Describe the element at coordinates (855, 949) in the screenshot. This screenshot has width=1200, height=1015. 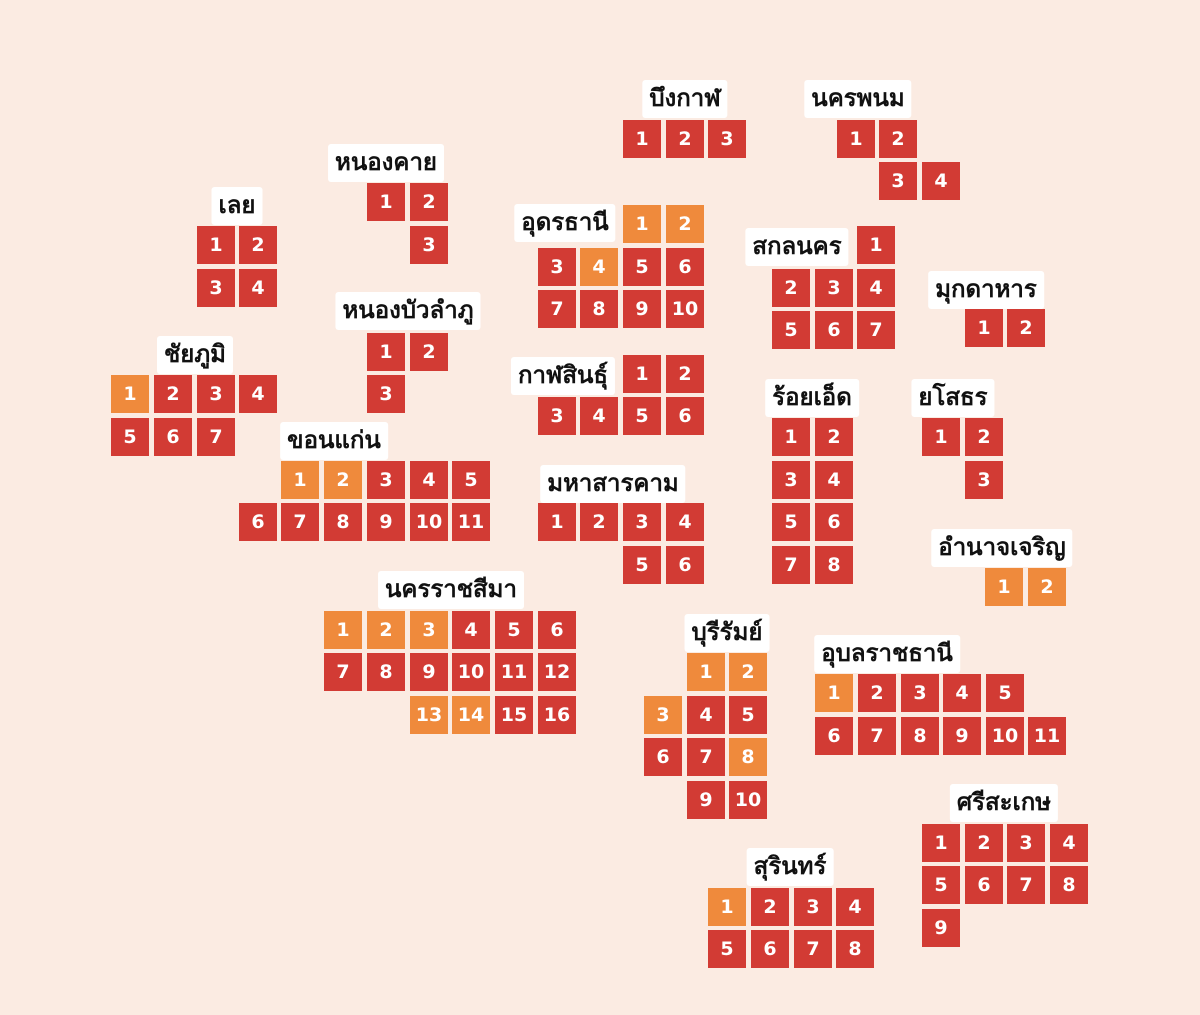
I see `district-cell-surin-8: 8` at that location.